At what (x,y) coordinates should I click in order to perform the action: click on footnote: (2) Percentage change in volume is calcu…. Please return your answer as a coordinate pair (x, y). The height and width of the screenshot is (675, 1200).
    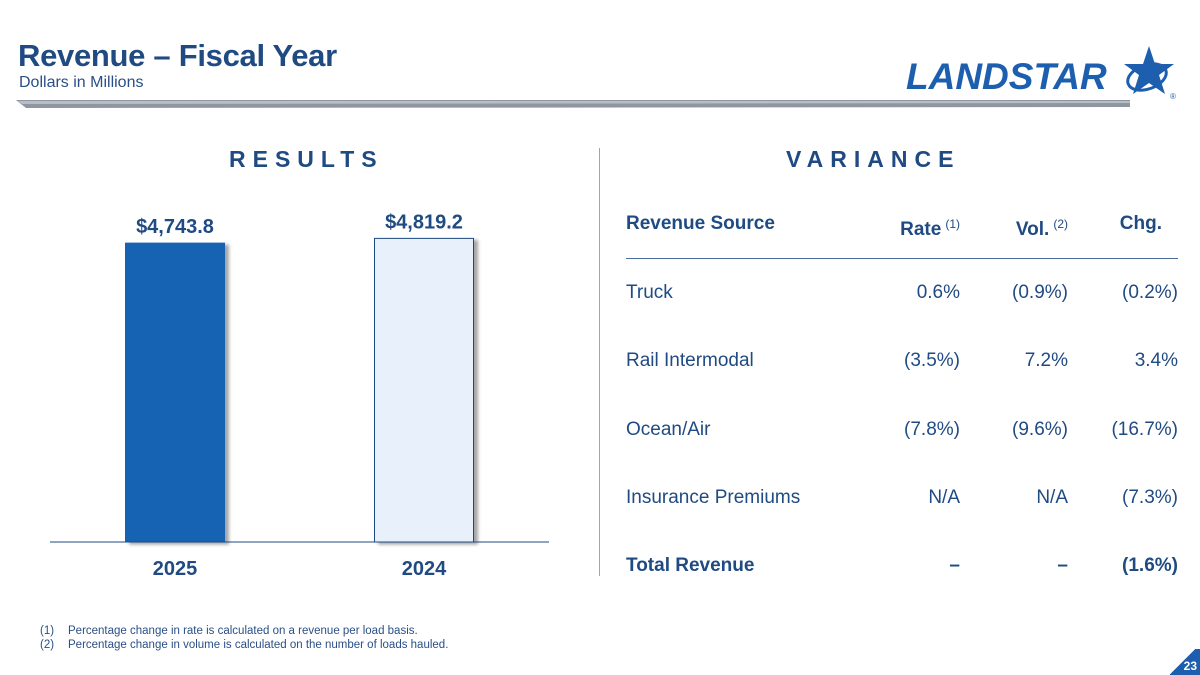
    Looking at the image, I should click on (244, 645).